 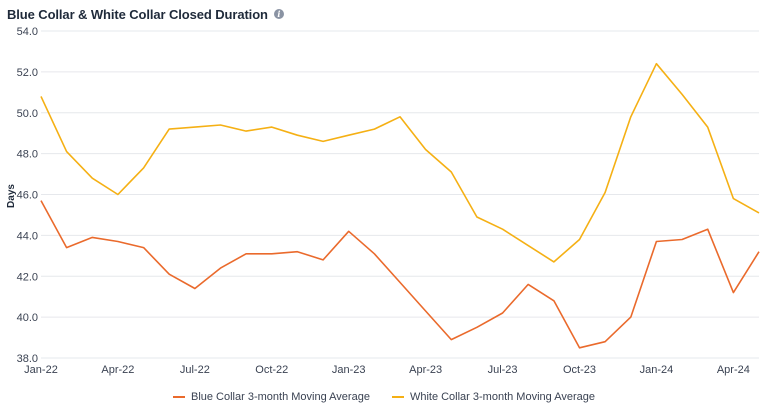 What do you see at coordinates (27, 318) in the screenshot?
I see `y-tick-label: 40.0` at bounding box center [27, 318].